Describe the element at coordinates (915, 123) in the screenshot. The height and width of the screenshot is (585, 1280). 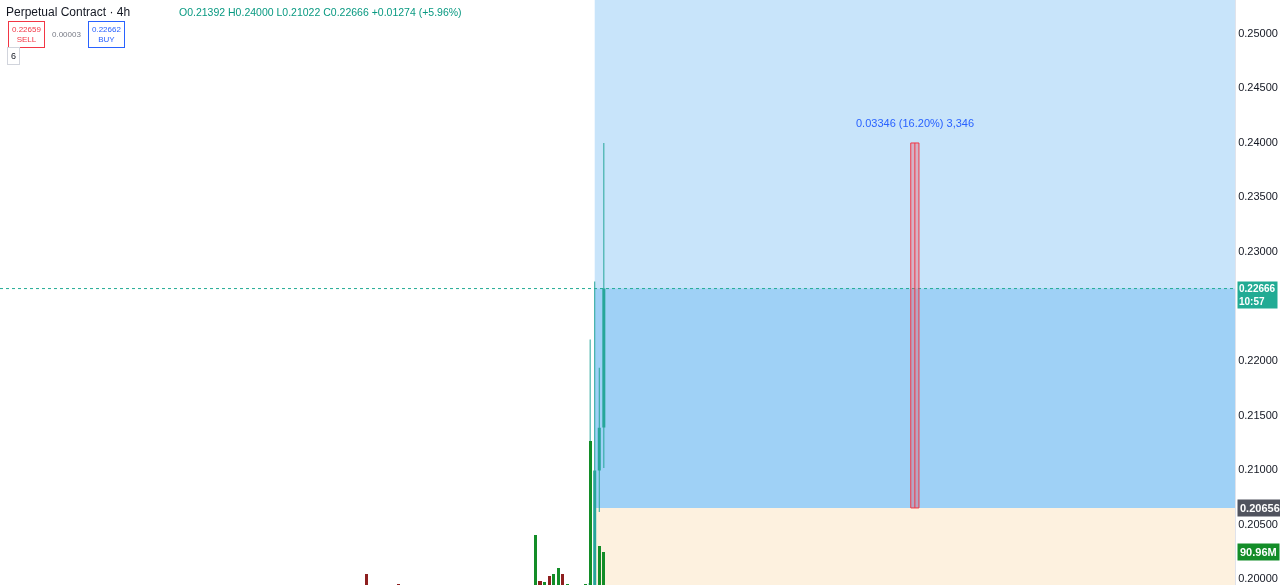
I see `annotation: 0.03346 (16.20%) 3,346` at that location.